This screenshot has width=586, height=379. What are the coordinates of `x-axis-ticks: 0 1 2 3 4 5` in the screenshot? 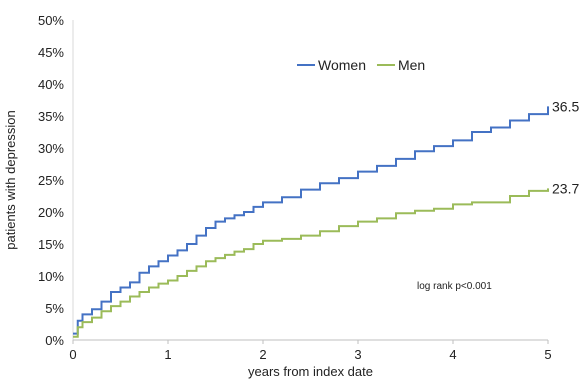 It's located at (310, 351).